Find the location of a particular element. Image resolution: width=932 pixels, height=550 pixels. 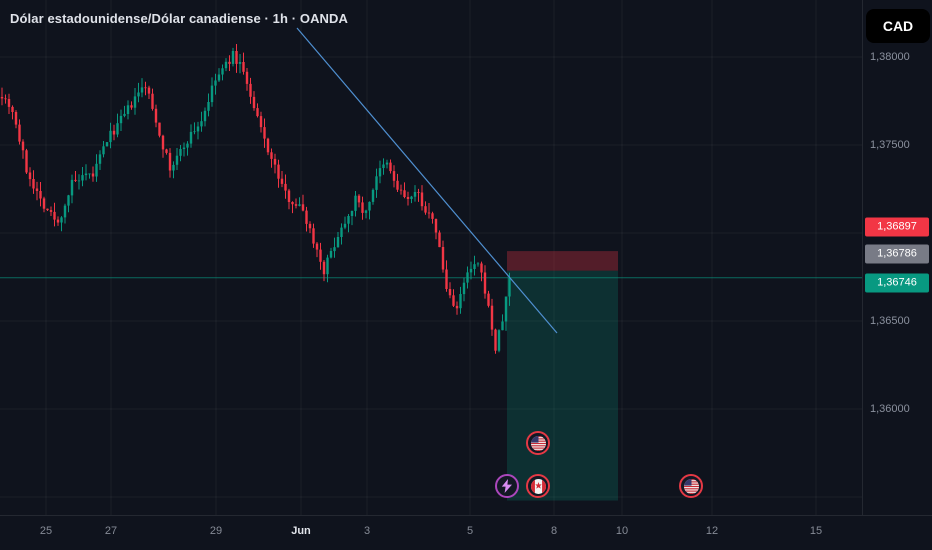

position-tool-reward-box is located at coordinates (562, 385).